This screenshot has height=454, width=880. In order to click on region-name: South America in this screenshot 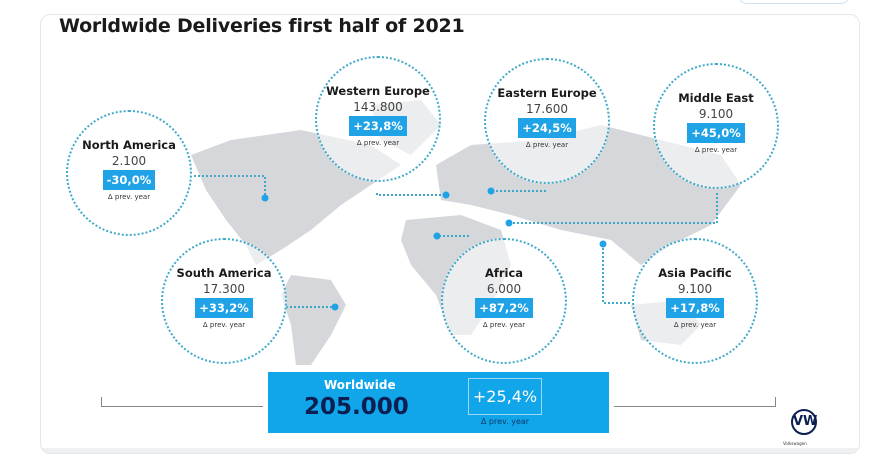, I will do `click(224, 273)`.